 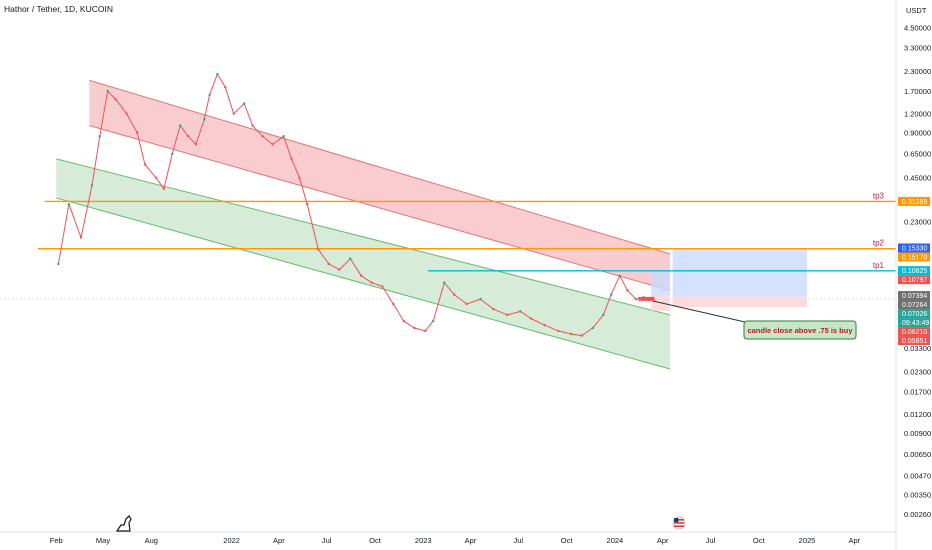 I want to click on entry-marker, so click(x=646, y=298).